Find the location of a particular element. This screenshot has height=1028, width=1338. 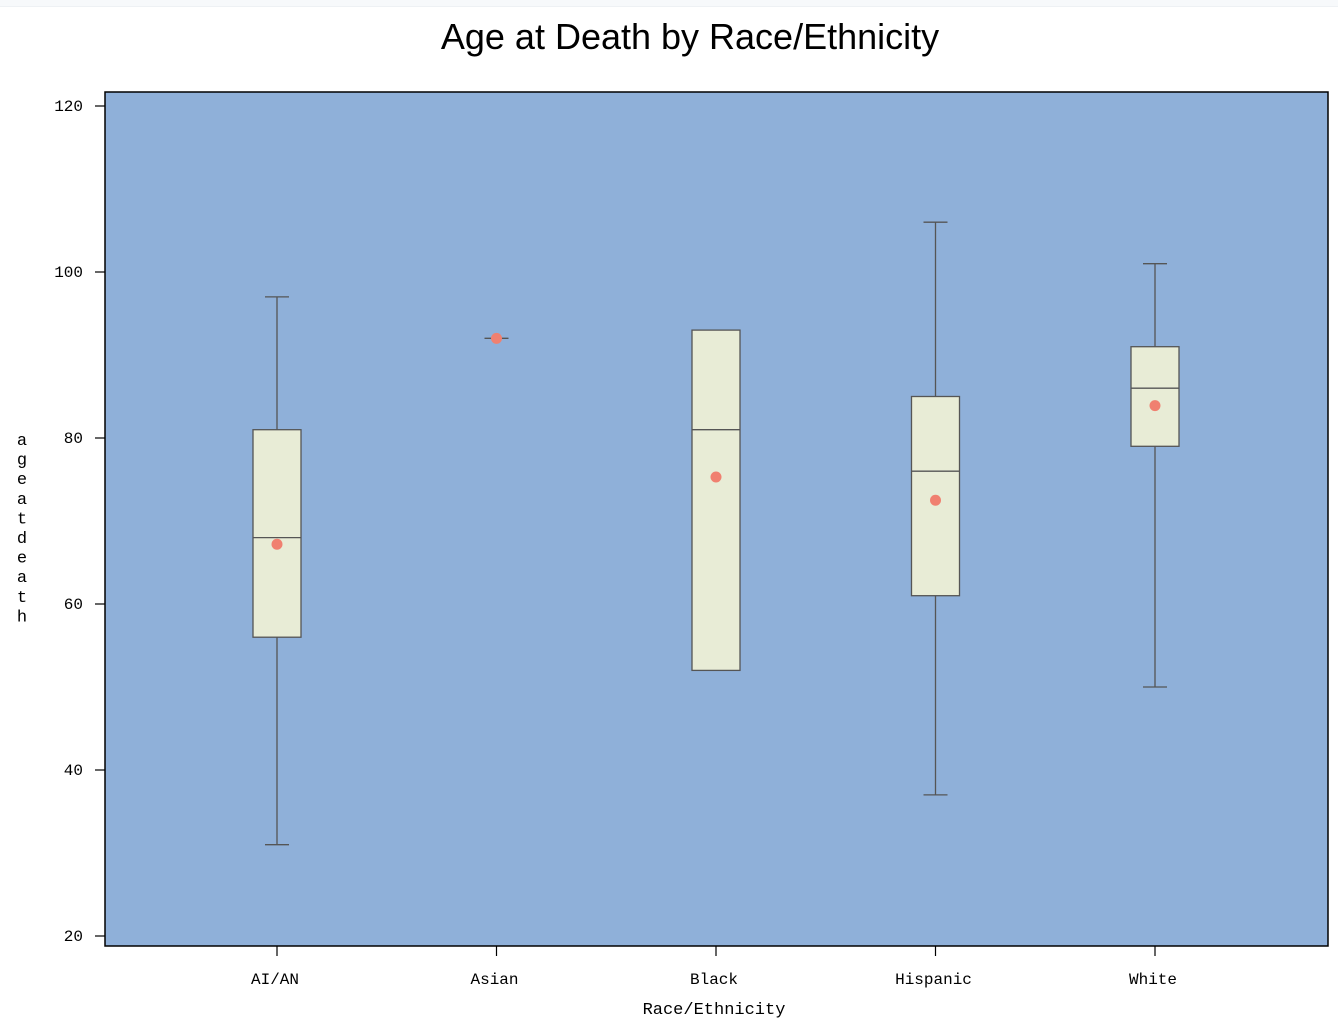

x-axis-title: Race/Ethnicity is located at coordinates (714, 1010).